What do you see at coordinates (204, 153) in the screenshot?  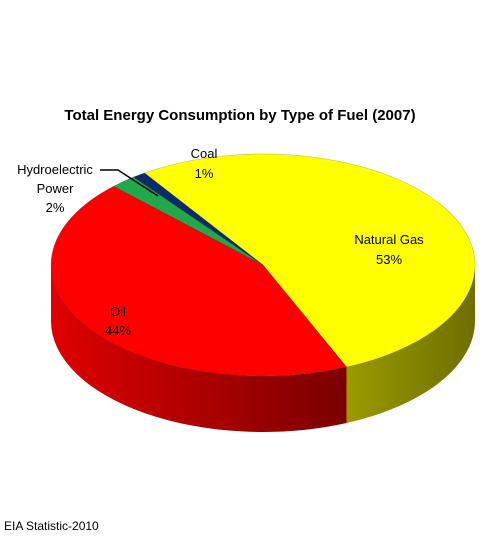 I see `label-coal-name: Coal` at bounding box center [204, 153].